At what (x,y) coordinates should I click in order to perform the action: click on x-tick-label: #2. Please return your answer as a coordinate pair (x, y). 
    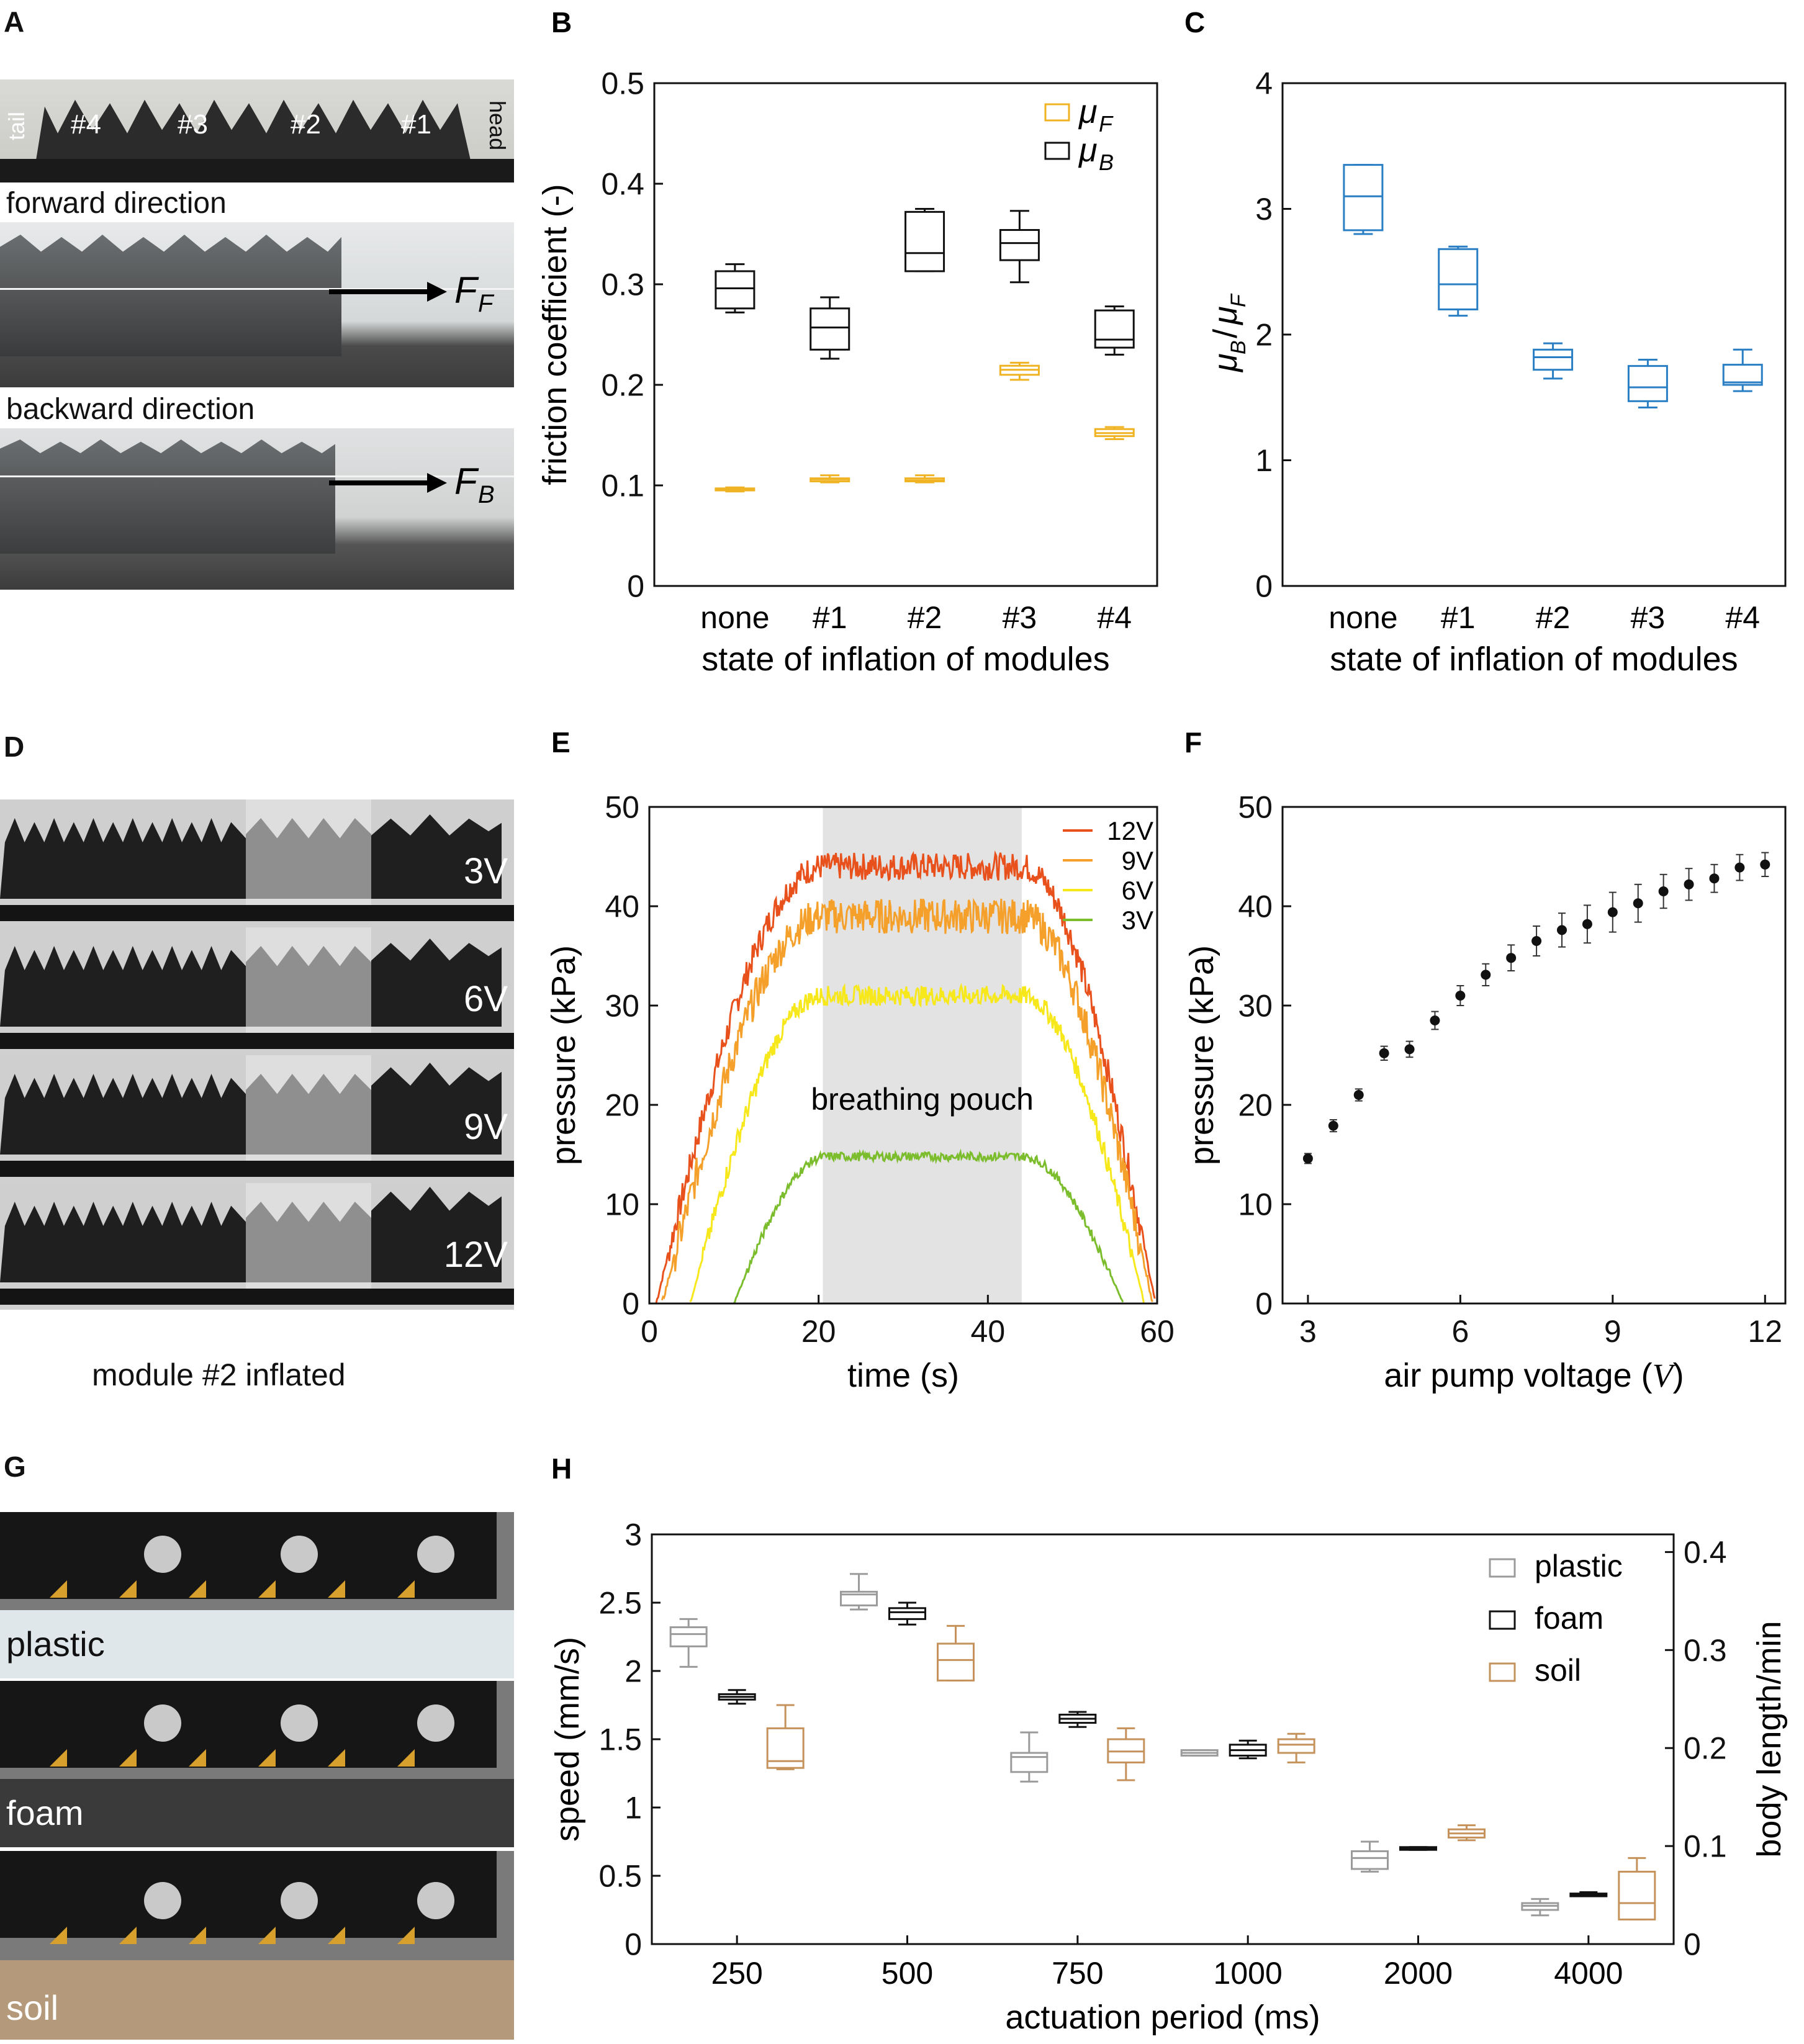
    Looking at the image, I should click on (1553, 617).